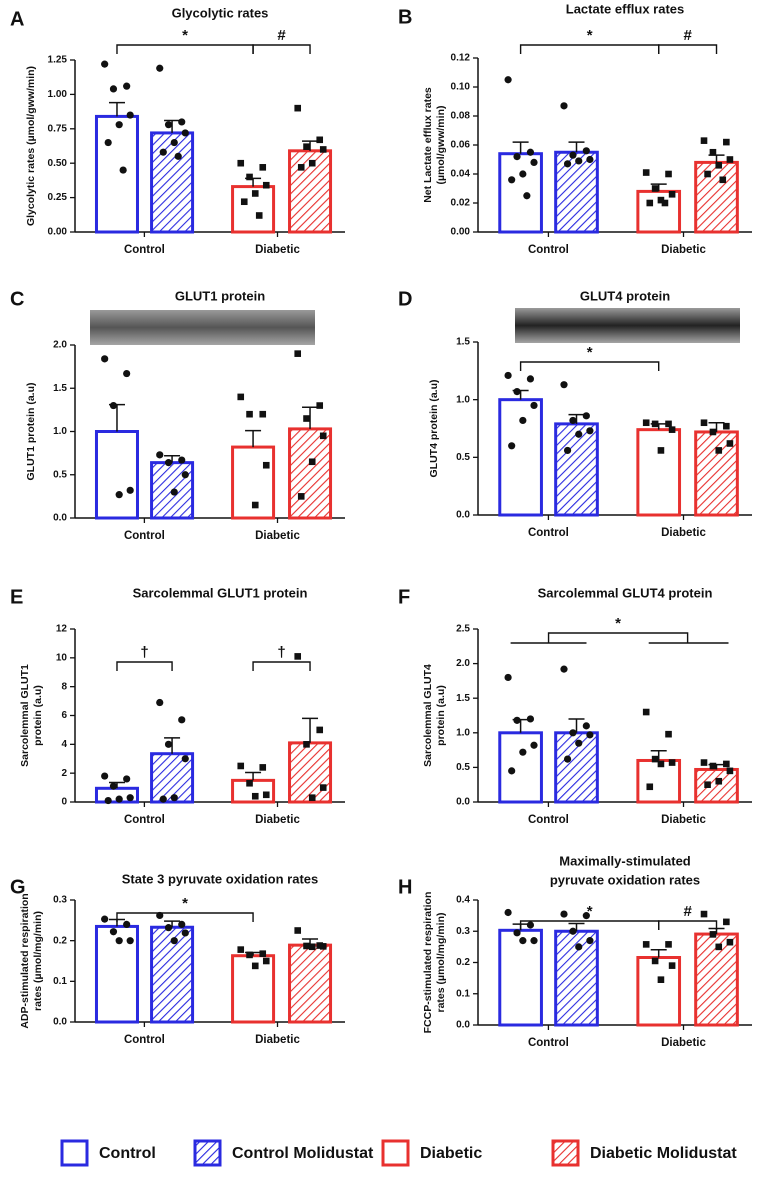  I want to click on panel-letter: F, so click(404, 597).